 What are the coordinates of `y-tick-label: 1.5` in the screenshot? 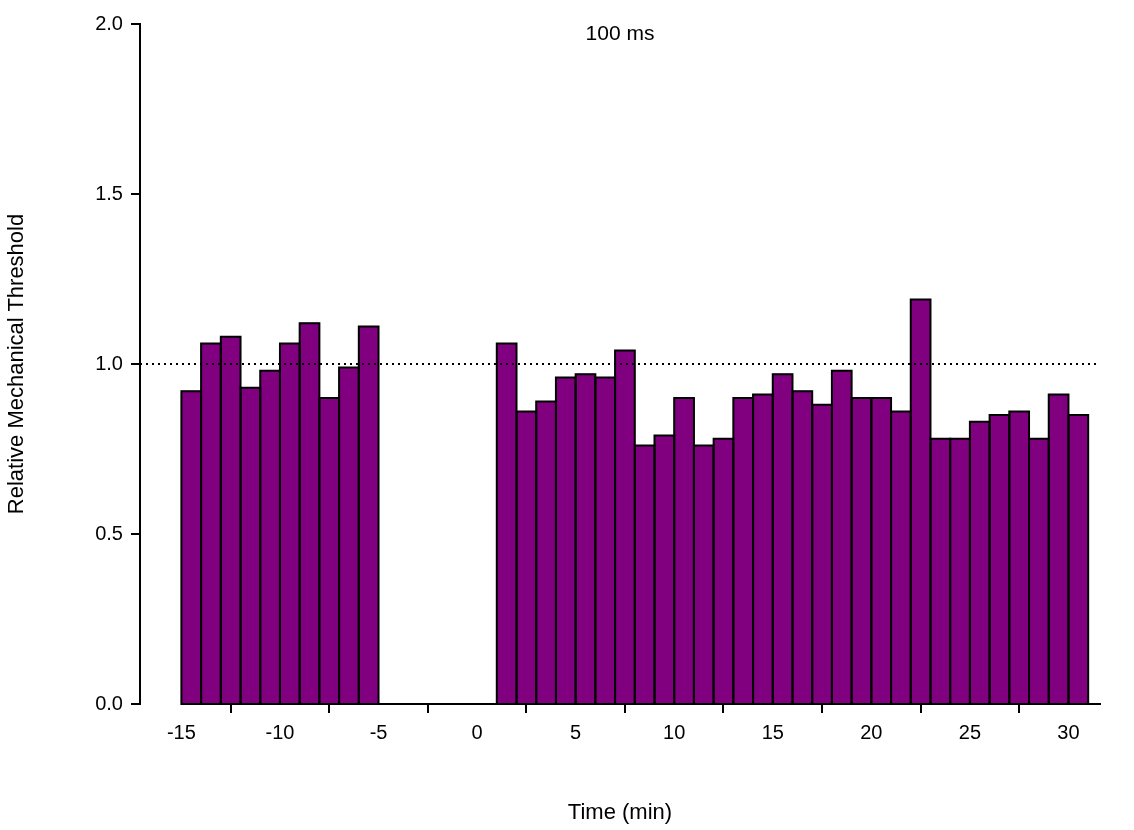 It's located at (109, 192).